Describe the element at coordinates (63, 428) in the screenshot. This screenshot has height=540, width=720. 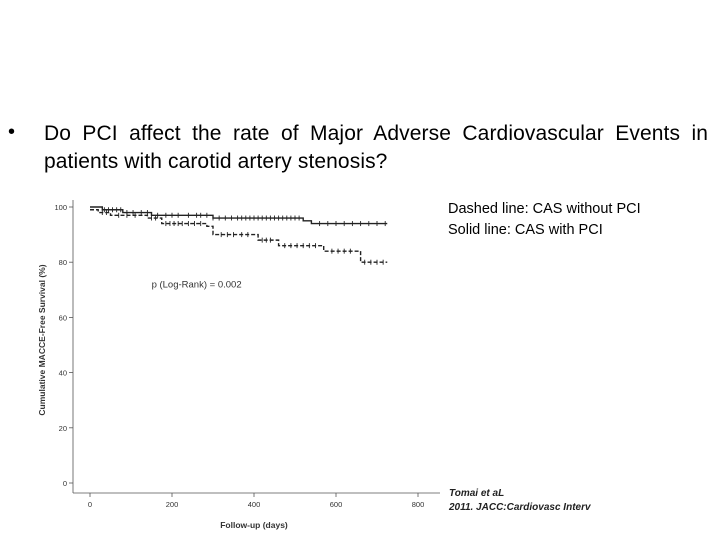
I see `y-tick-label: 20` at that location.